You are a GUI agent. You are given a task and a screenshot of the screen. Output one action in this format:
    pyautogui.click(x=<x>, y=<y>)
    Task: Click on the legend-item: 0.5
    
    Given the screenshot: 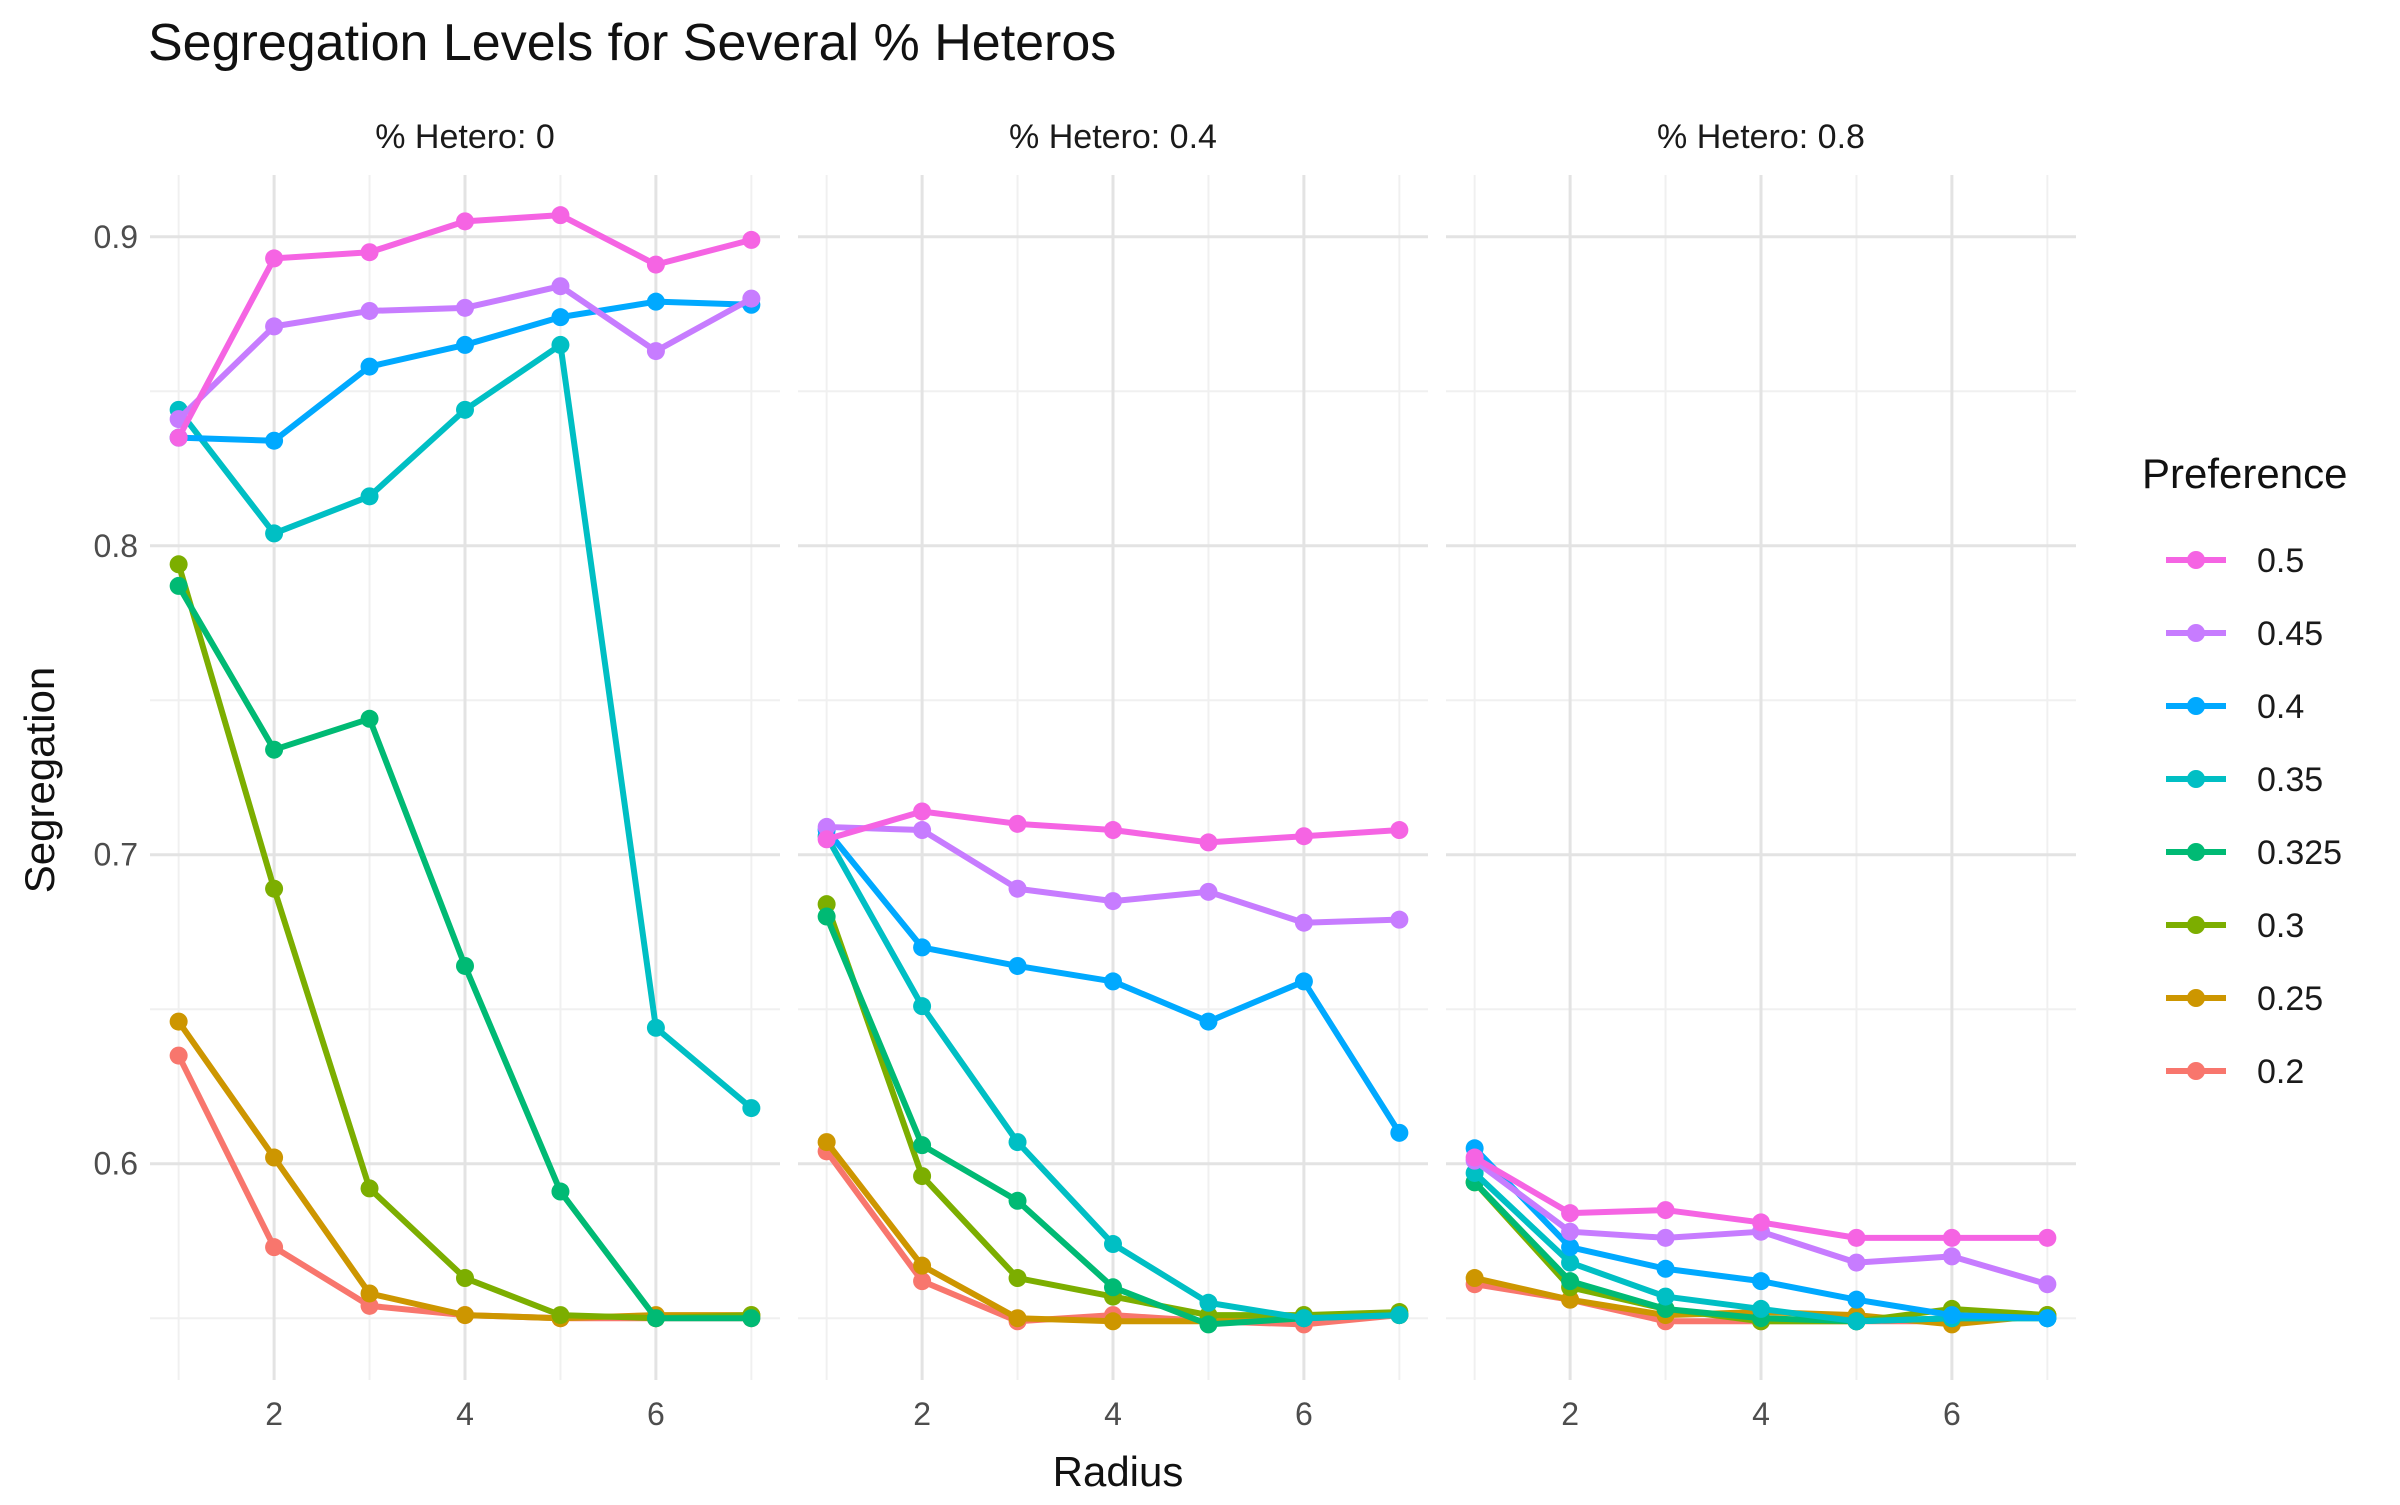 What is the action you would take?
    pyautogui.click(x=2235, y=561)
    